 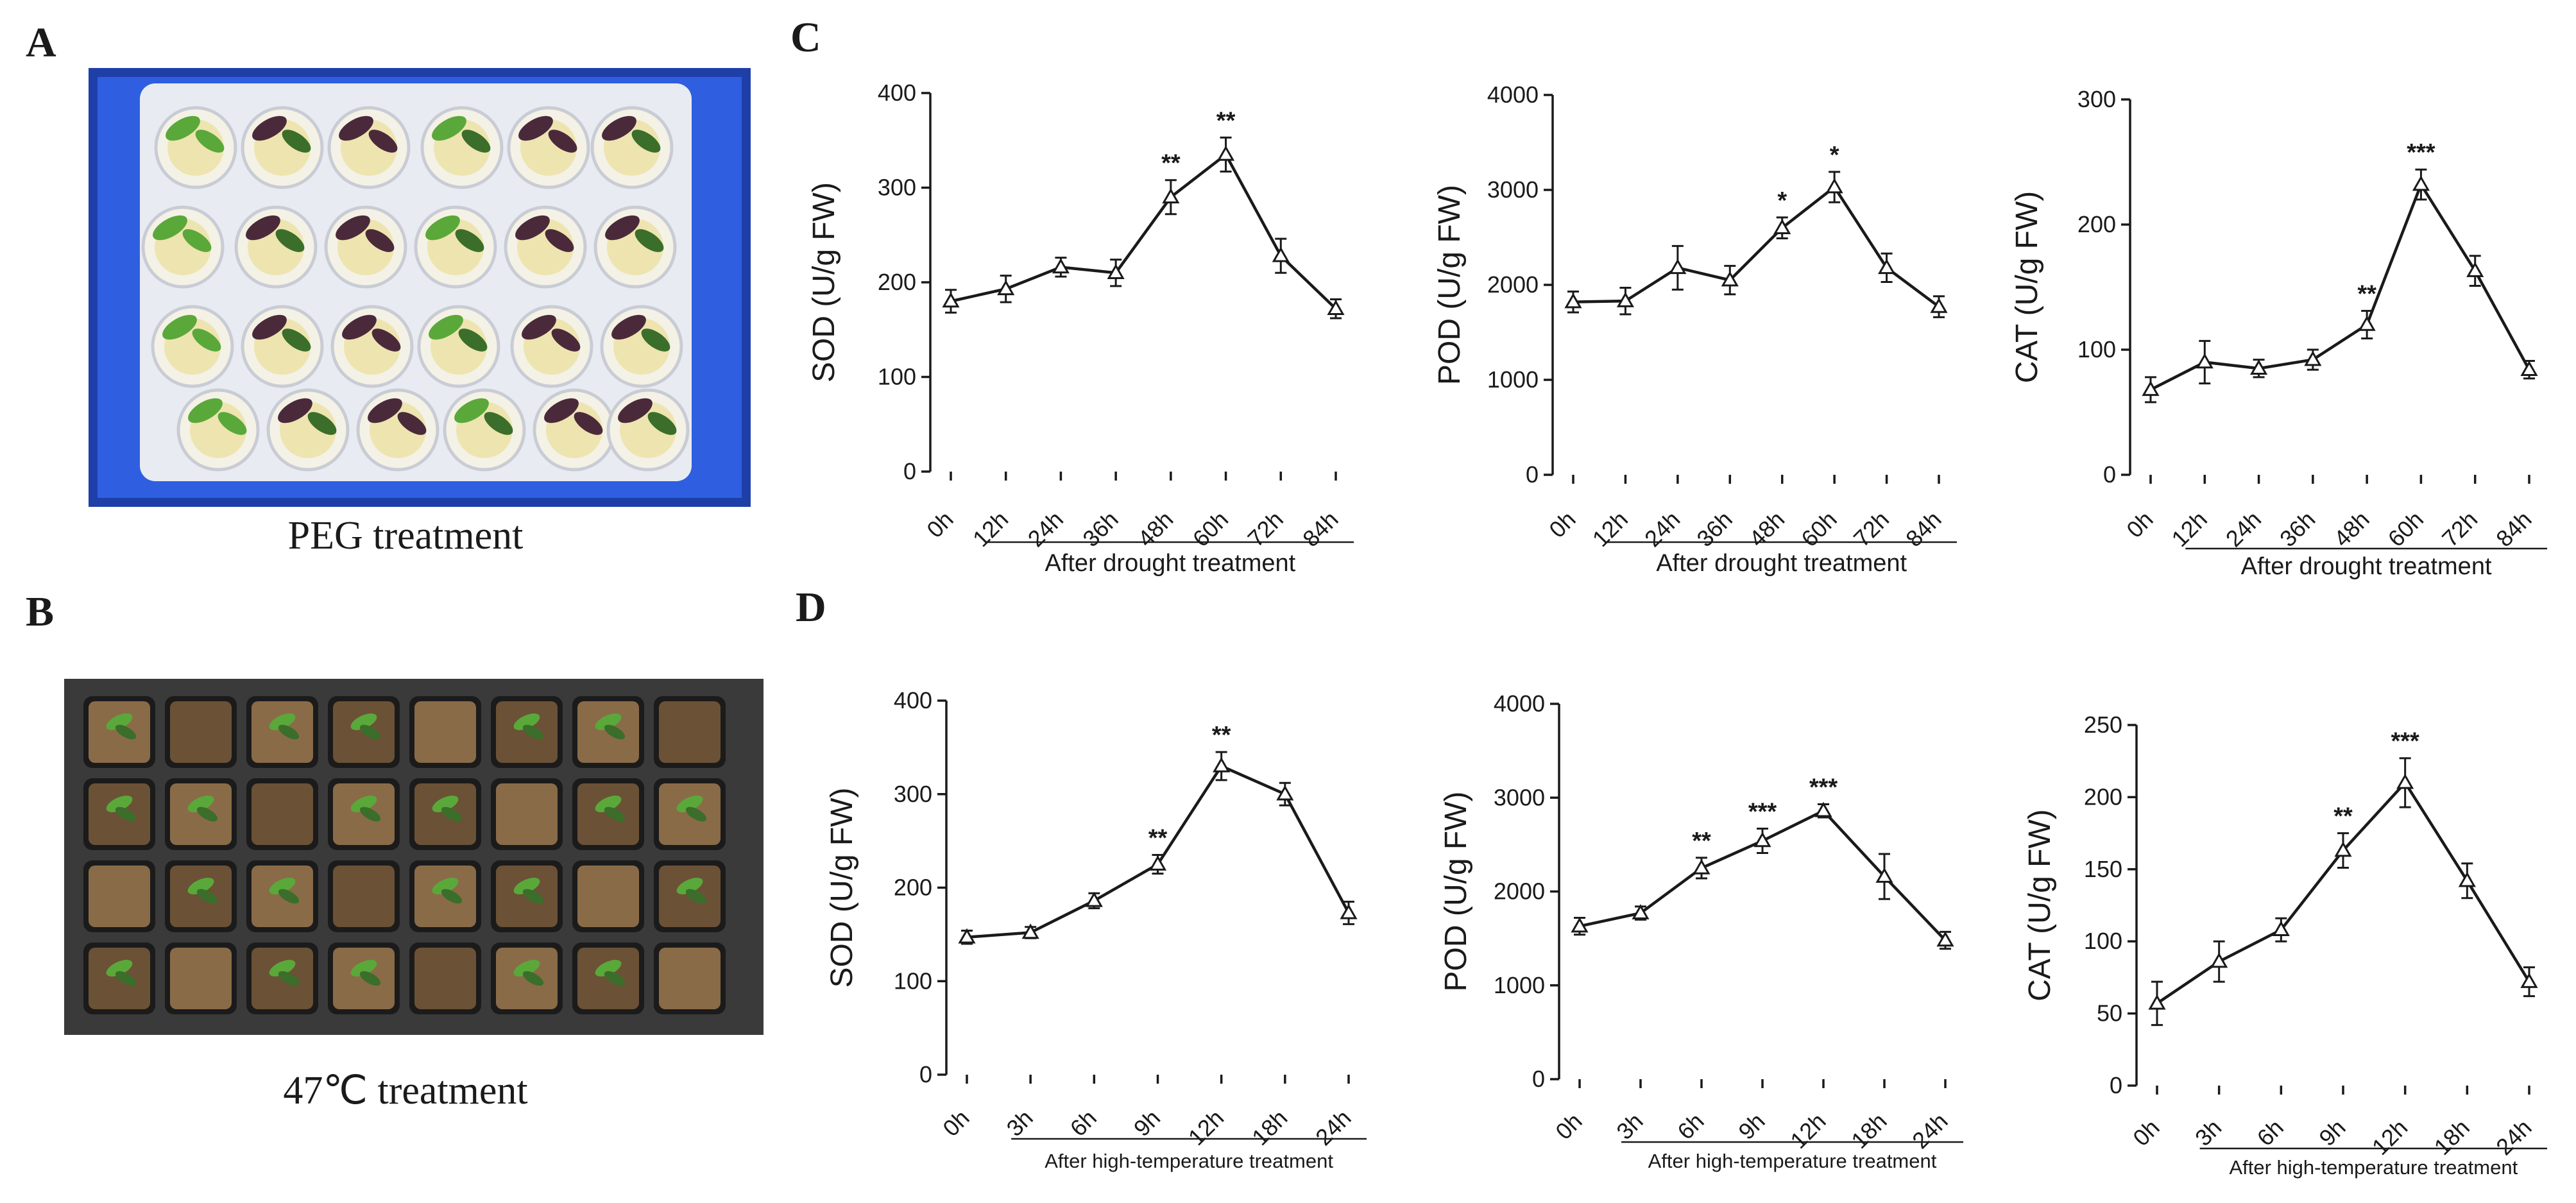 What do you see at coordinates (1513, 379) in the screenshot?
I see `y-tick-label: 1000` at bounding box center [1513, 379].